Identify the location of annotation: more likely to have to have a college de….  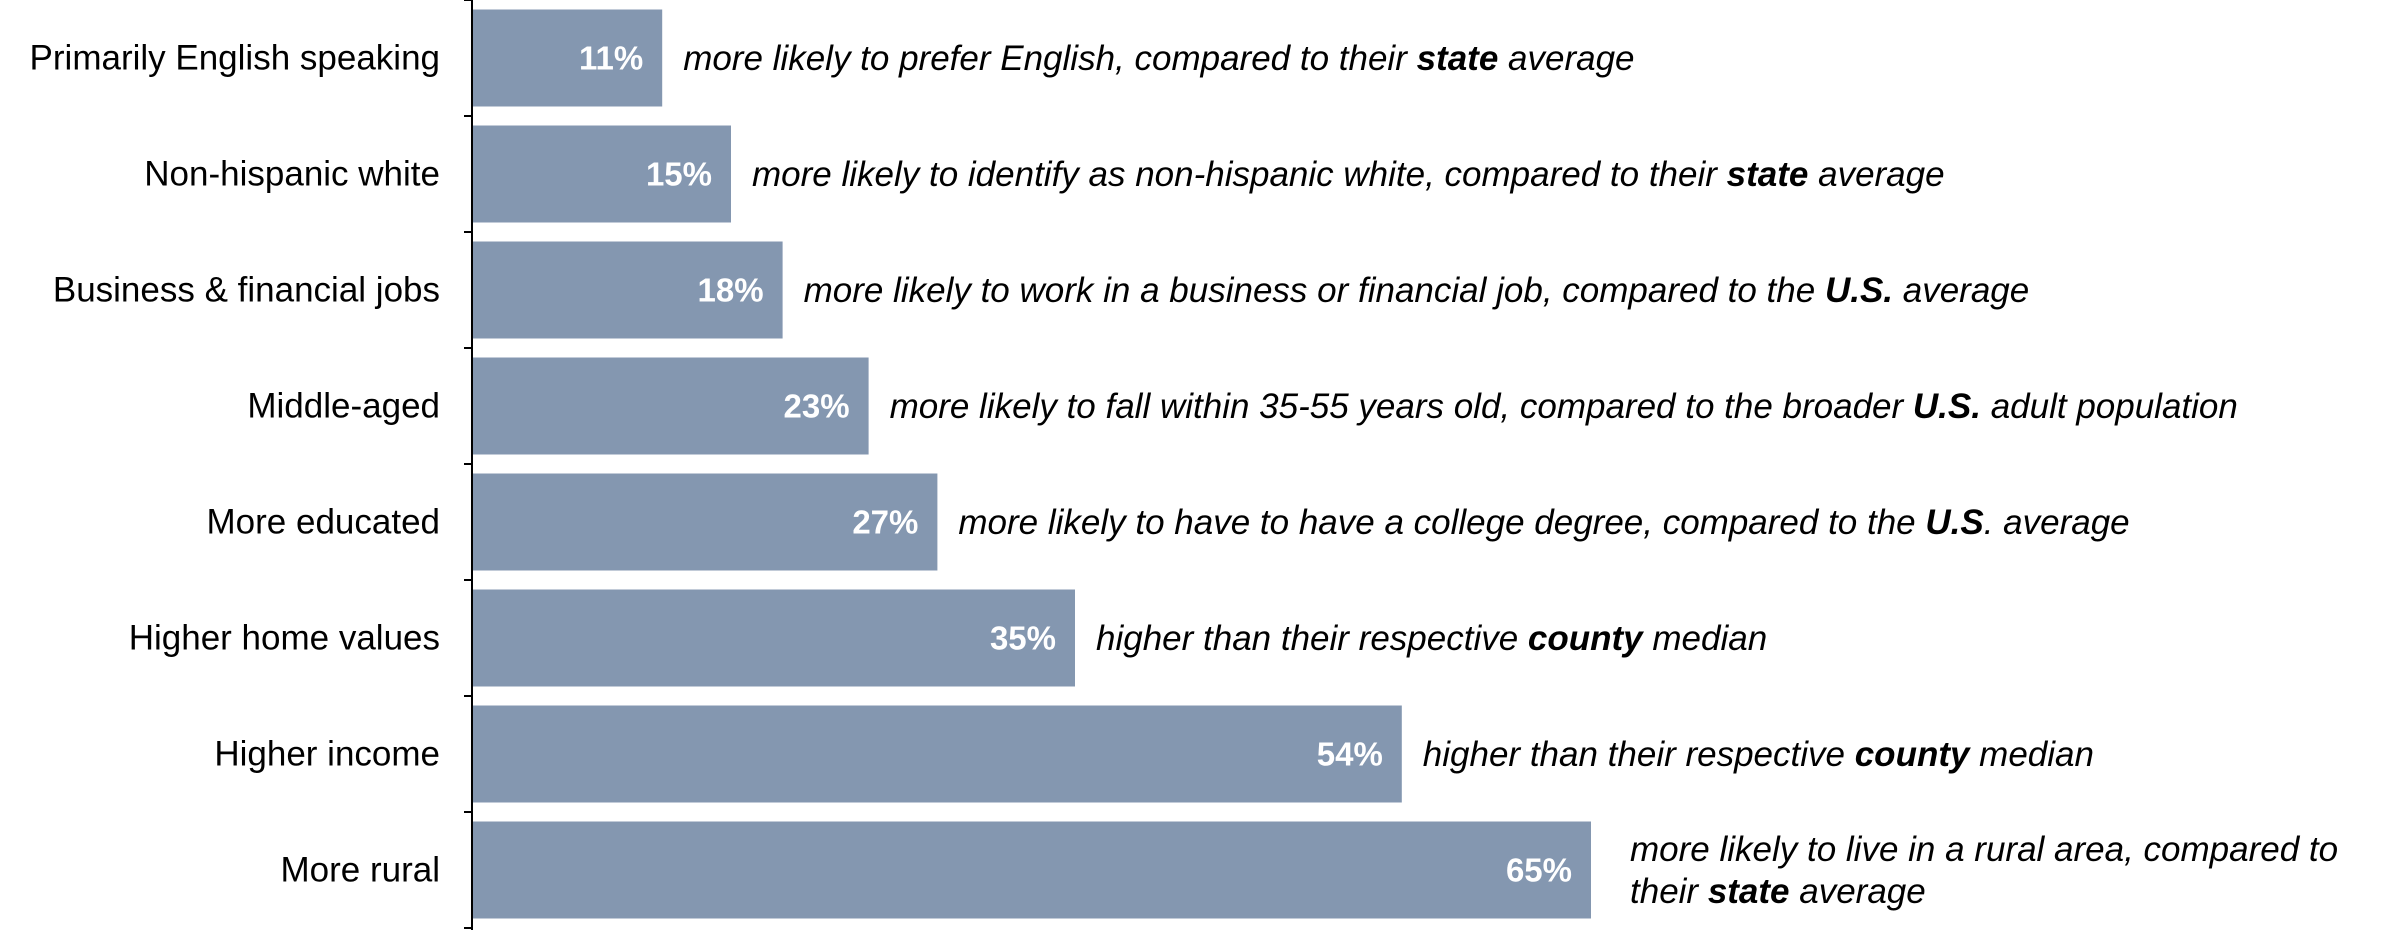
(1543, 522).